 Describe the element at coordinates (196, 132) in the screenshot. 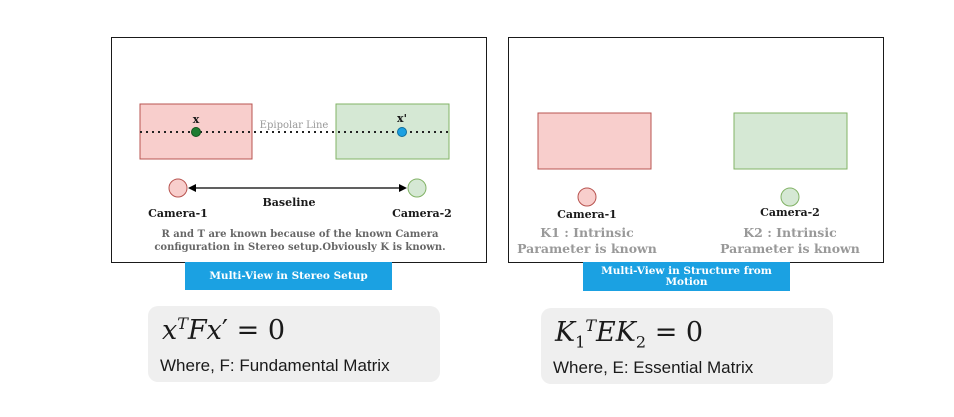

I see `point-x` at that location.